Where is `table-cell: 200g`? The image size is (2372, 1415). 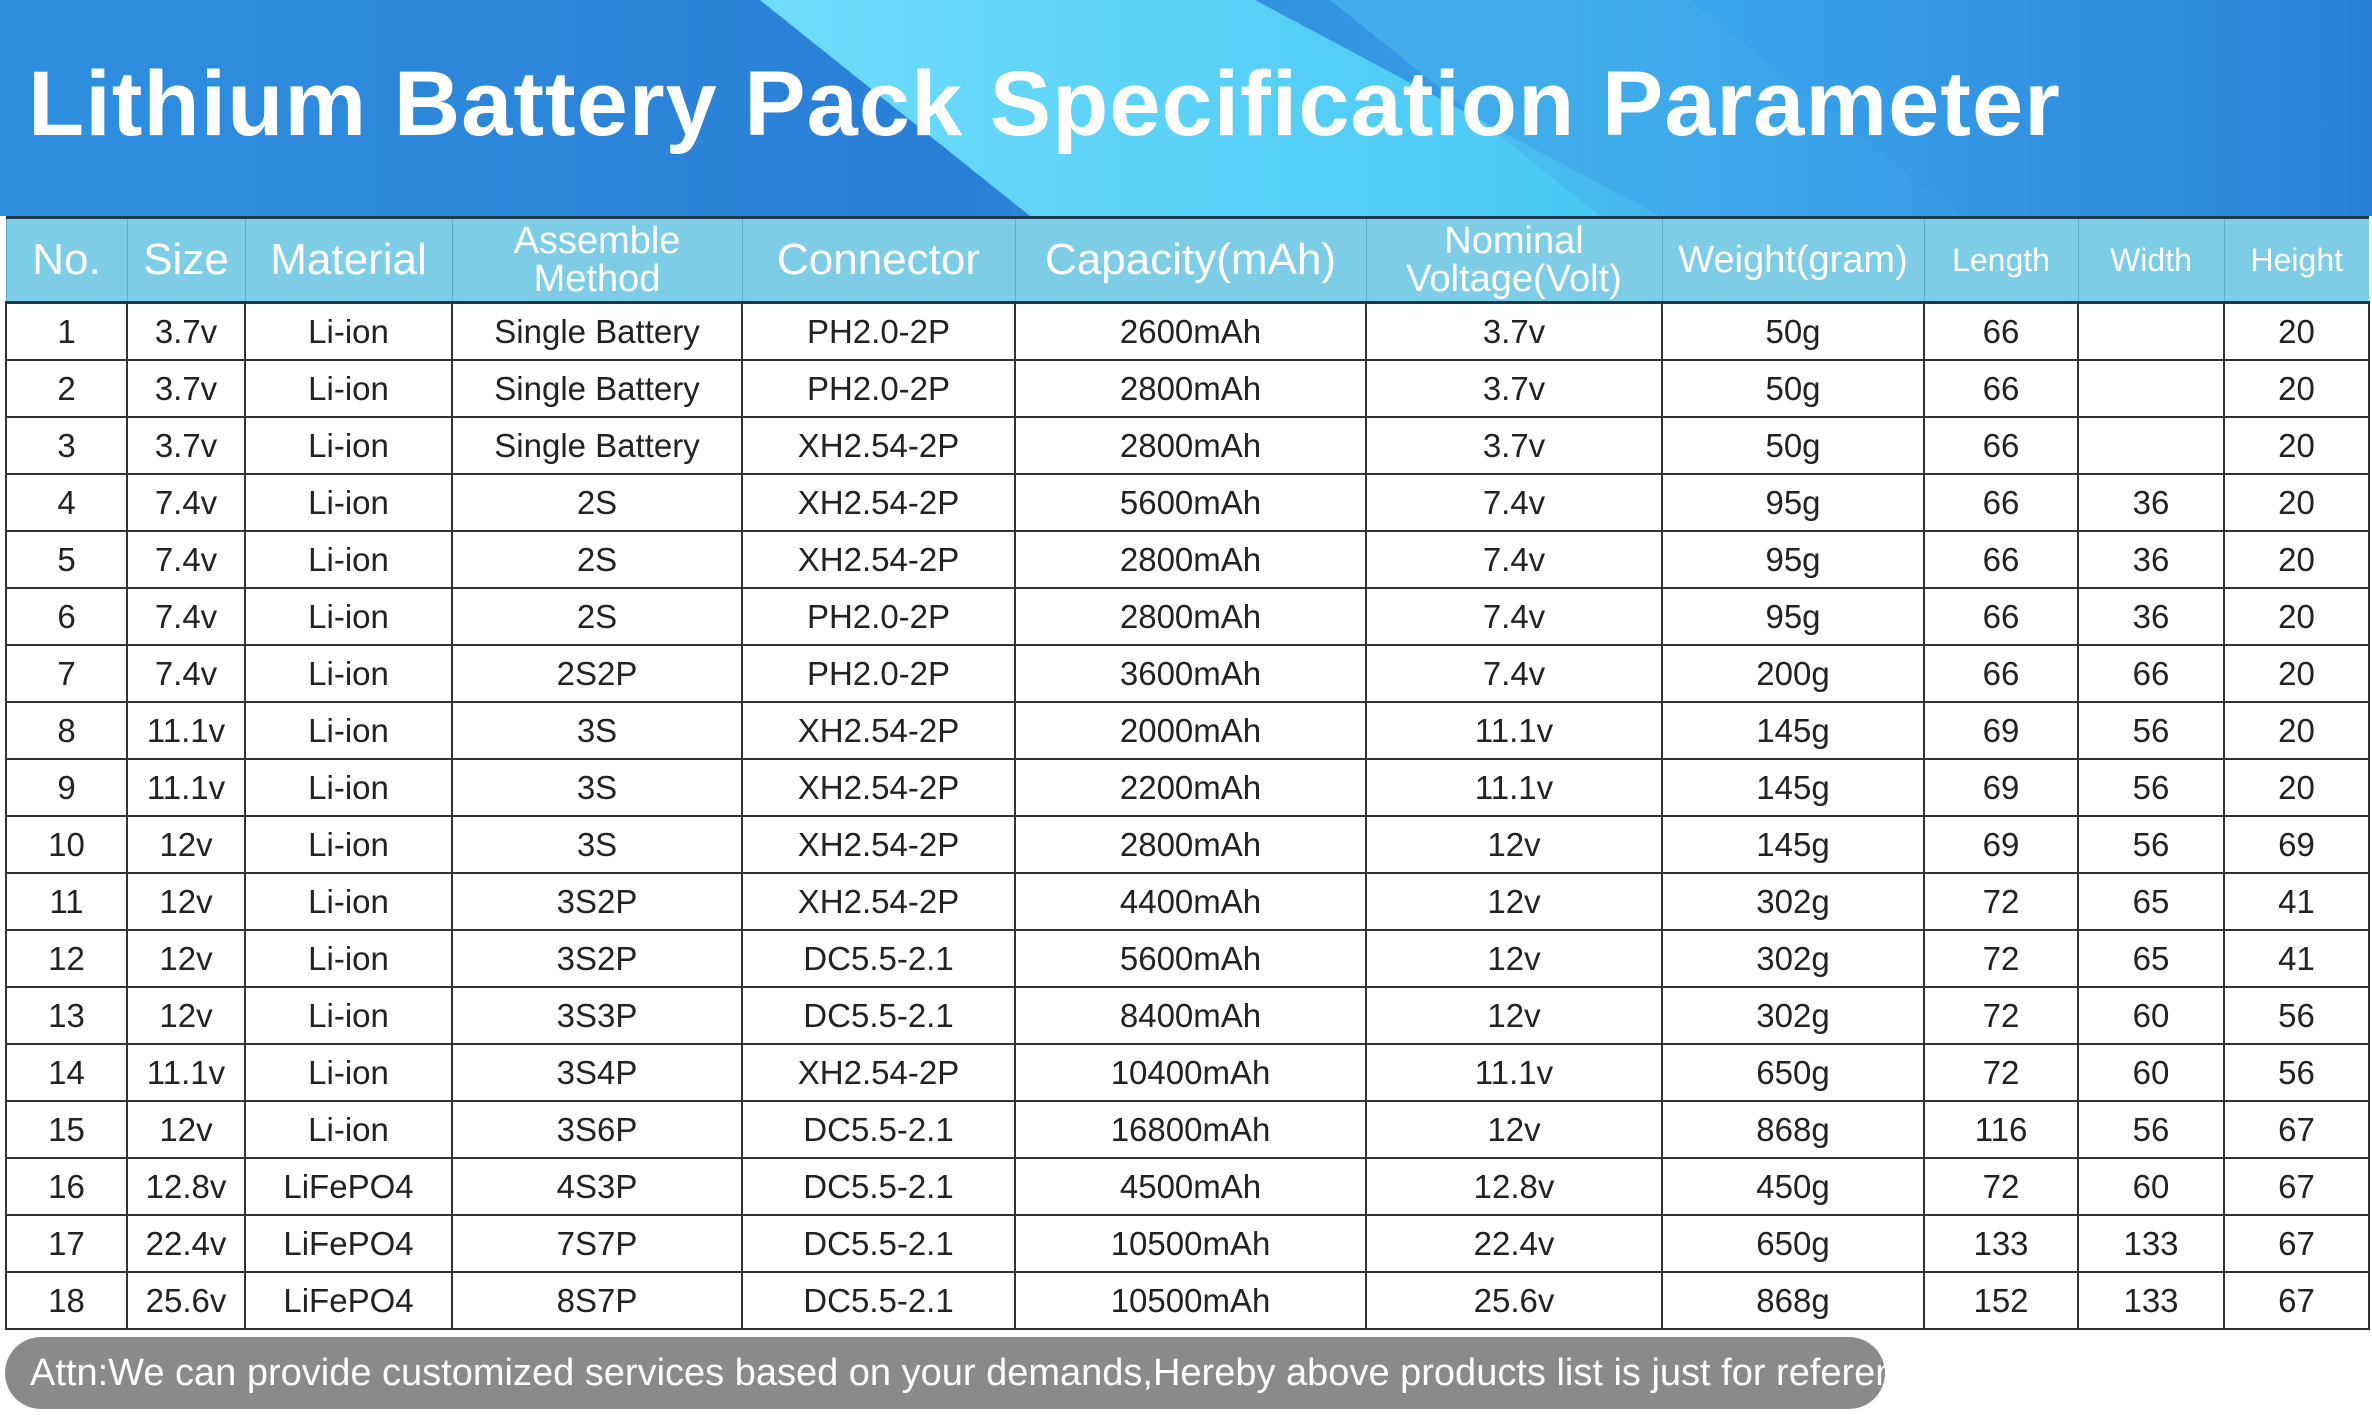
table-cell: 200g is located at coordinates (1793, 673).